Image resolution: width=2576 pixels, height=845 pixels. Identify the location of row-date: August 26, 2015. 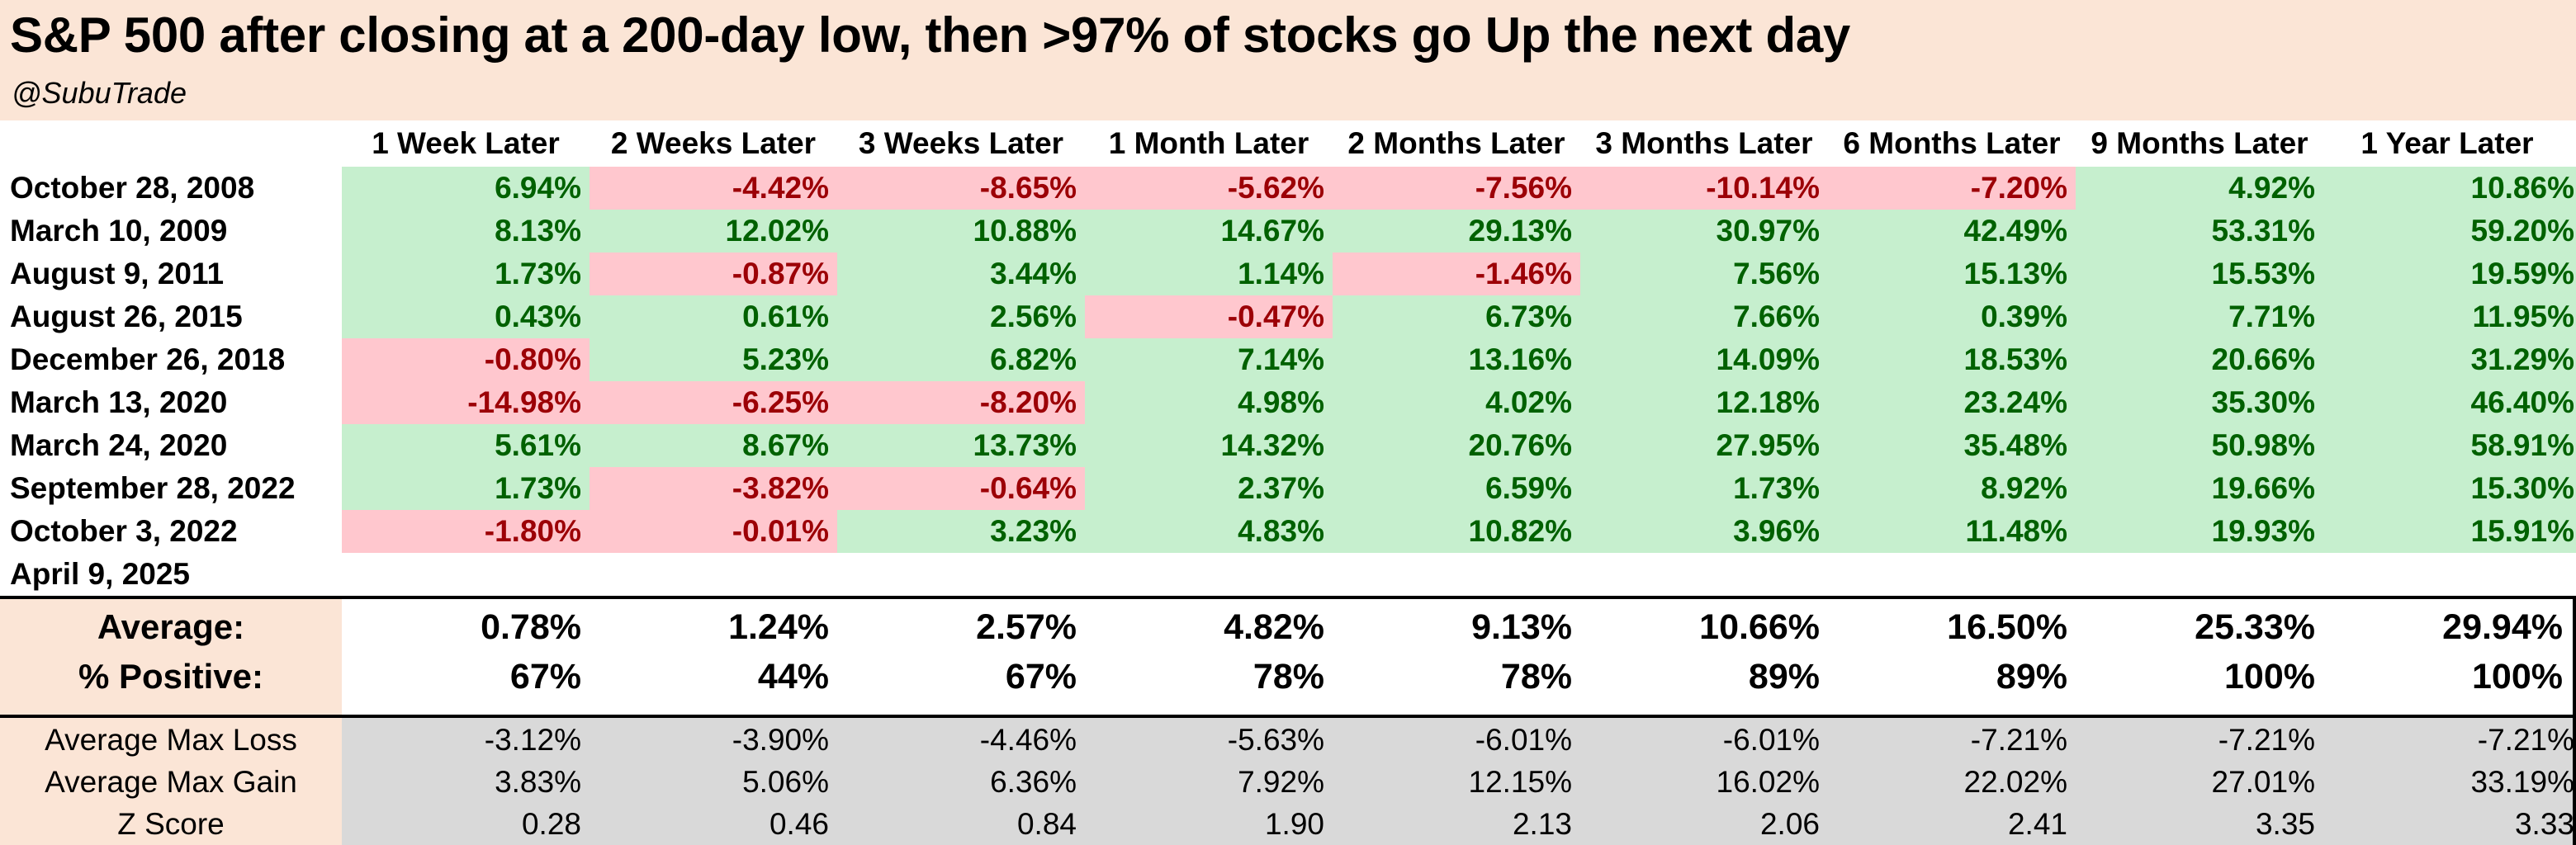
(126, 316).